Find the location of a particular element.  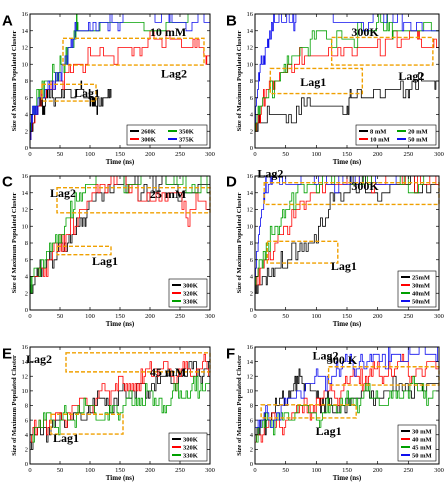

legend-entry: 260K is located at coordinates (148, 131).